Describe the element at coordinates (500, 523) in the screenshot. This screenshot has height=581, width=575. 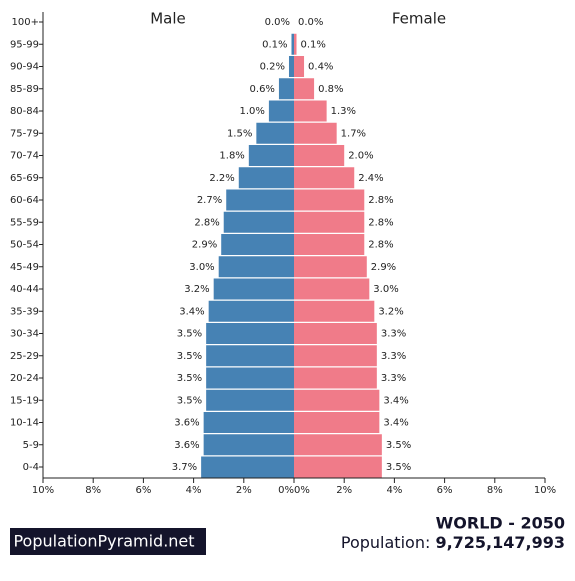
I see `footer-title: WORLD - 2050` at that location.